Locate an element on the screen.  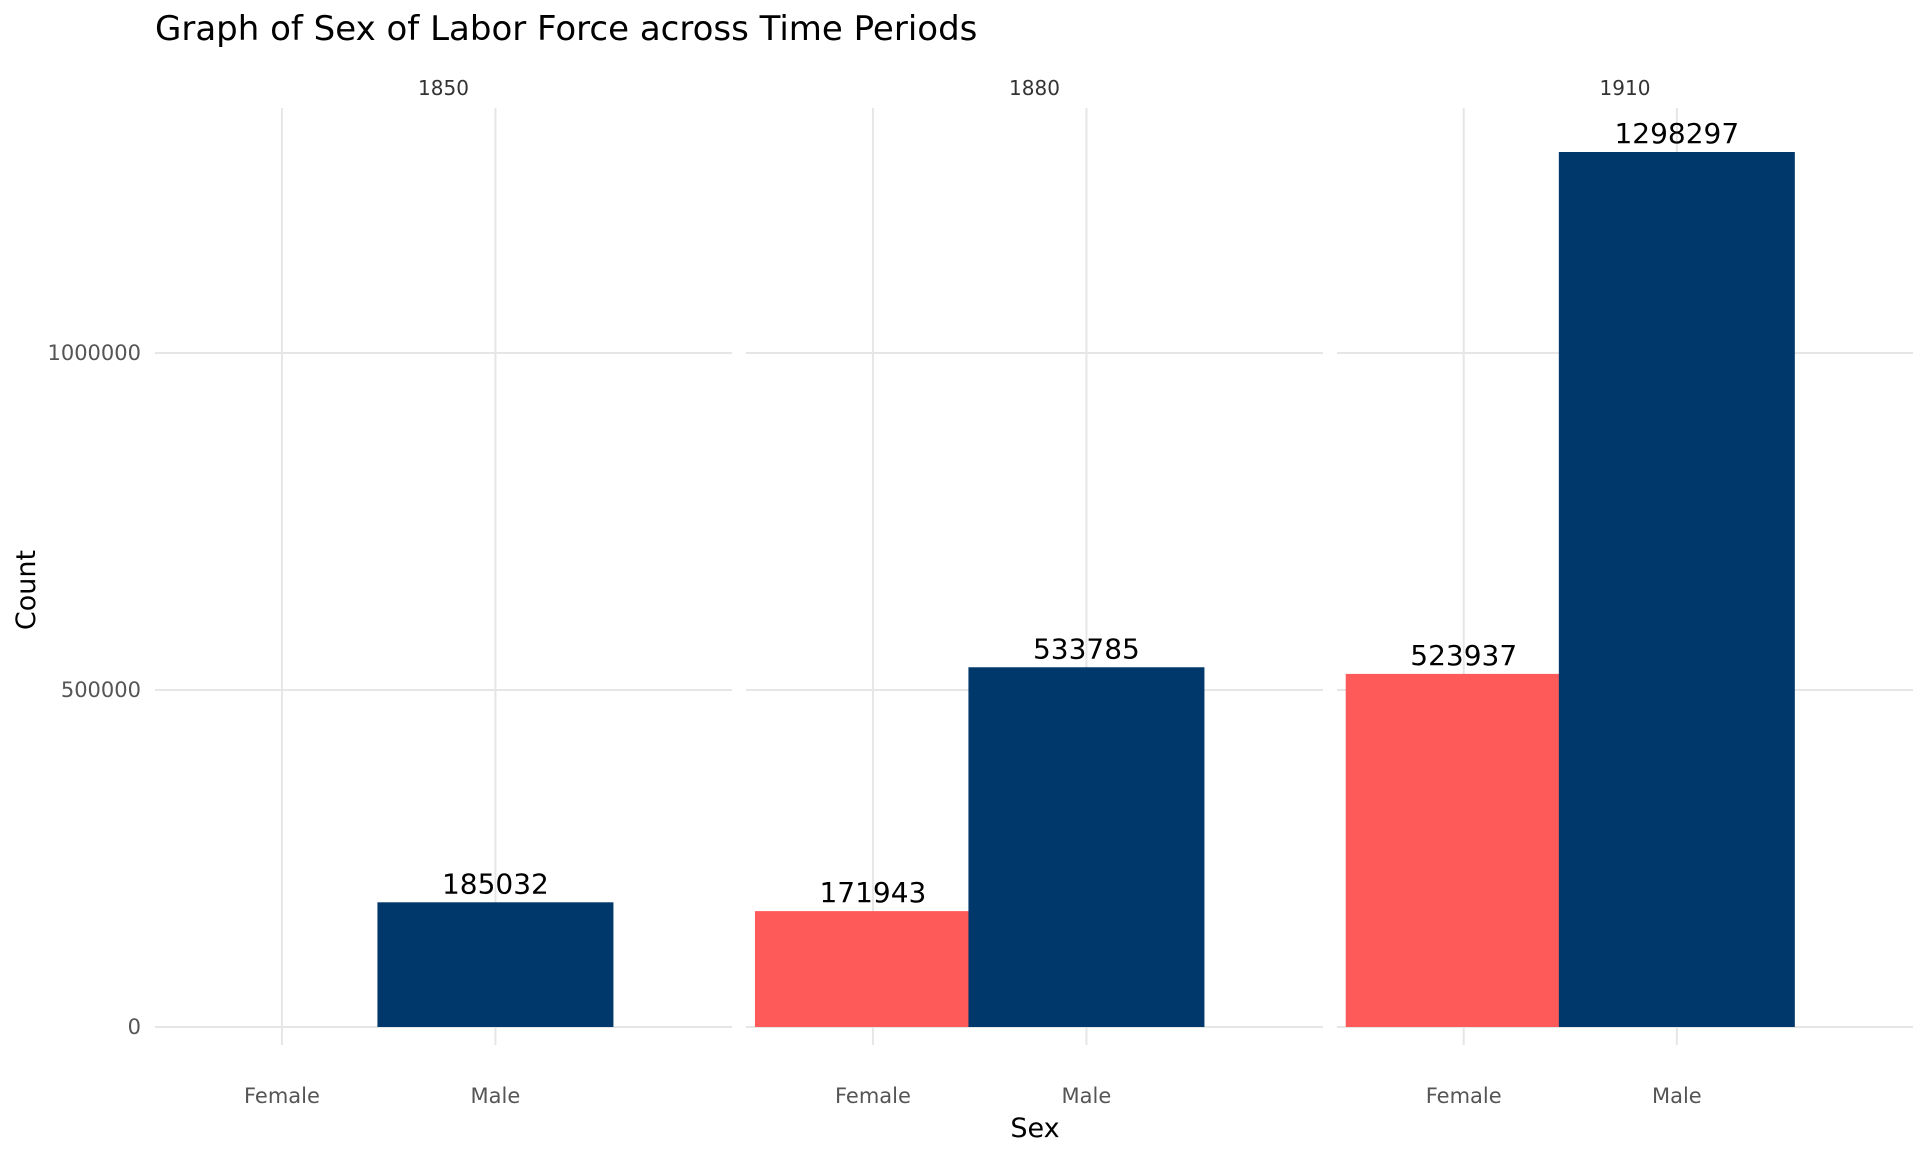
data-label: 1298297 is located at coordinates (1676, 133).